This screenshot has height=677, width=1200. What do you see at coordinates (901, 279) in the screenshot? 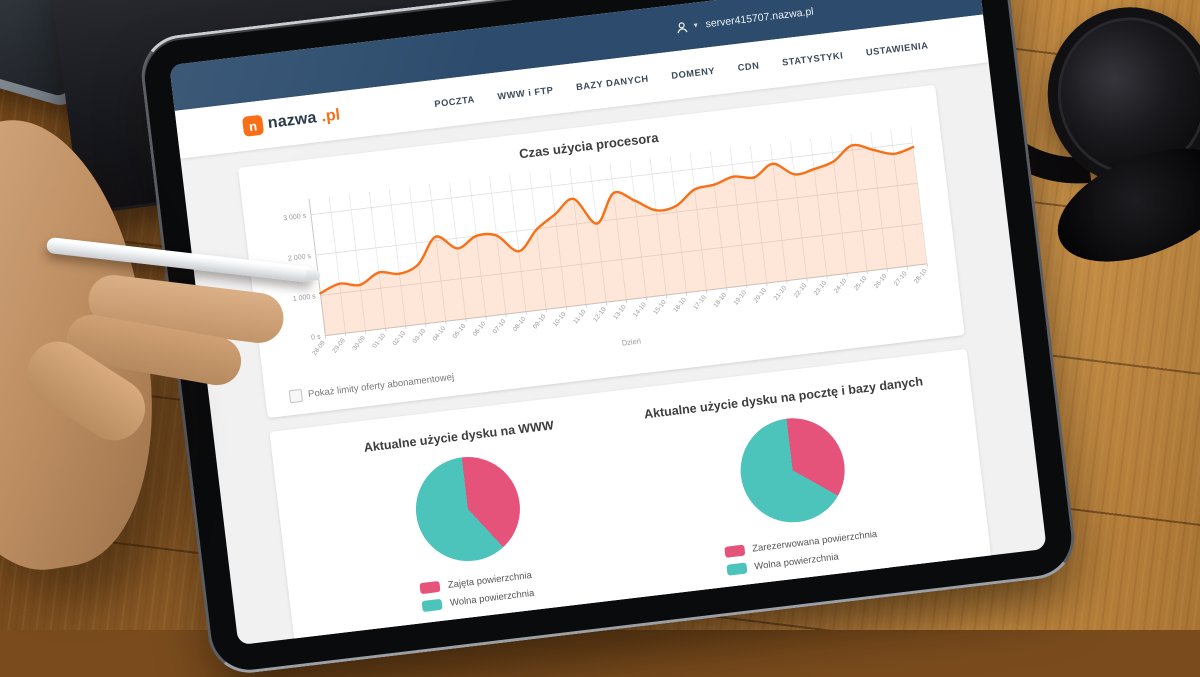
I see `svg-text: 27-10` at bounding box center [901, 279].